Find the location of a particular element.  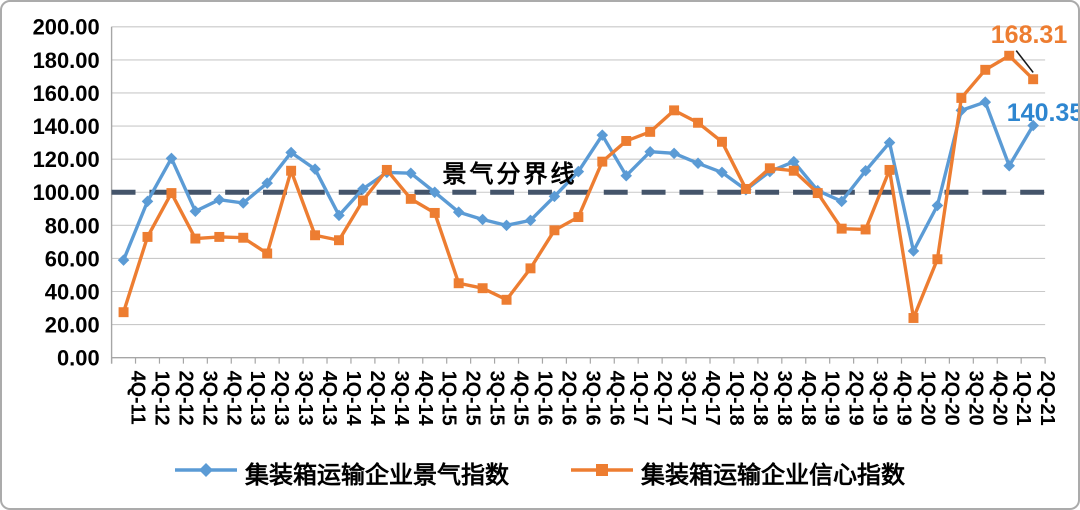

x-axis-tick-label: 3Q-18 is located at coordinates (784, 398).